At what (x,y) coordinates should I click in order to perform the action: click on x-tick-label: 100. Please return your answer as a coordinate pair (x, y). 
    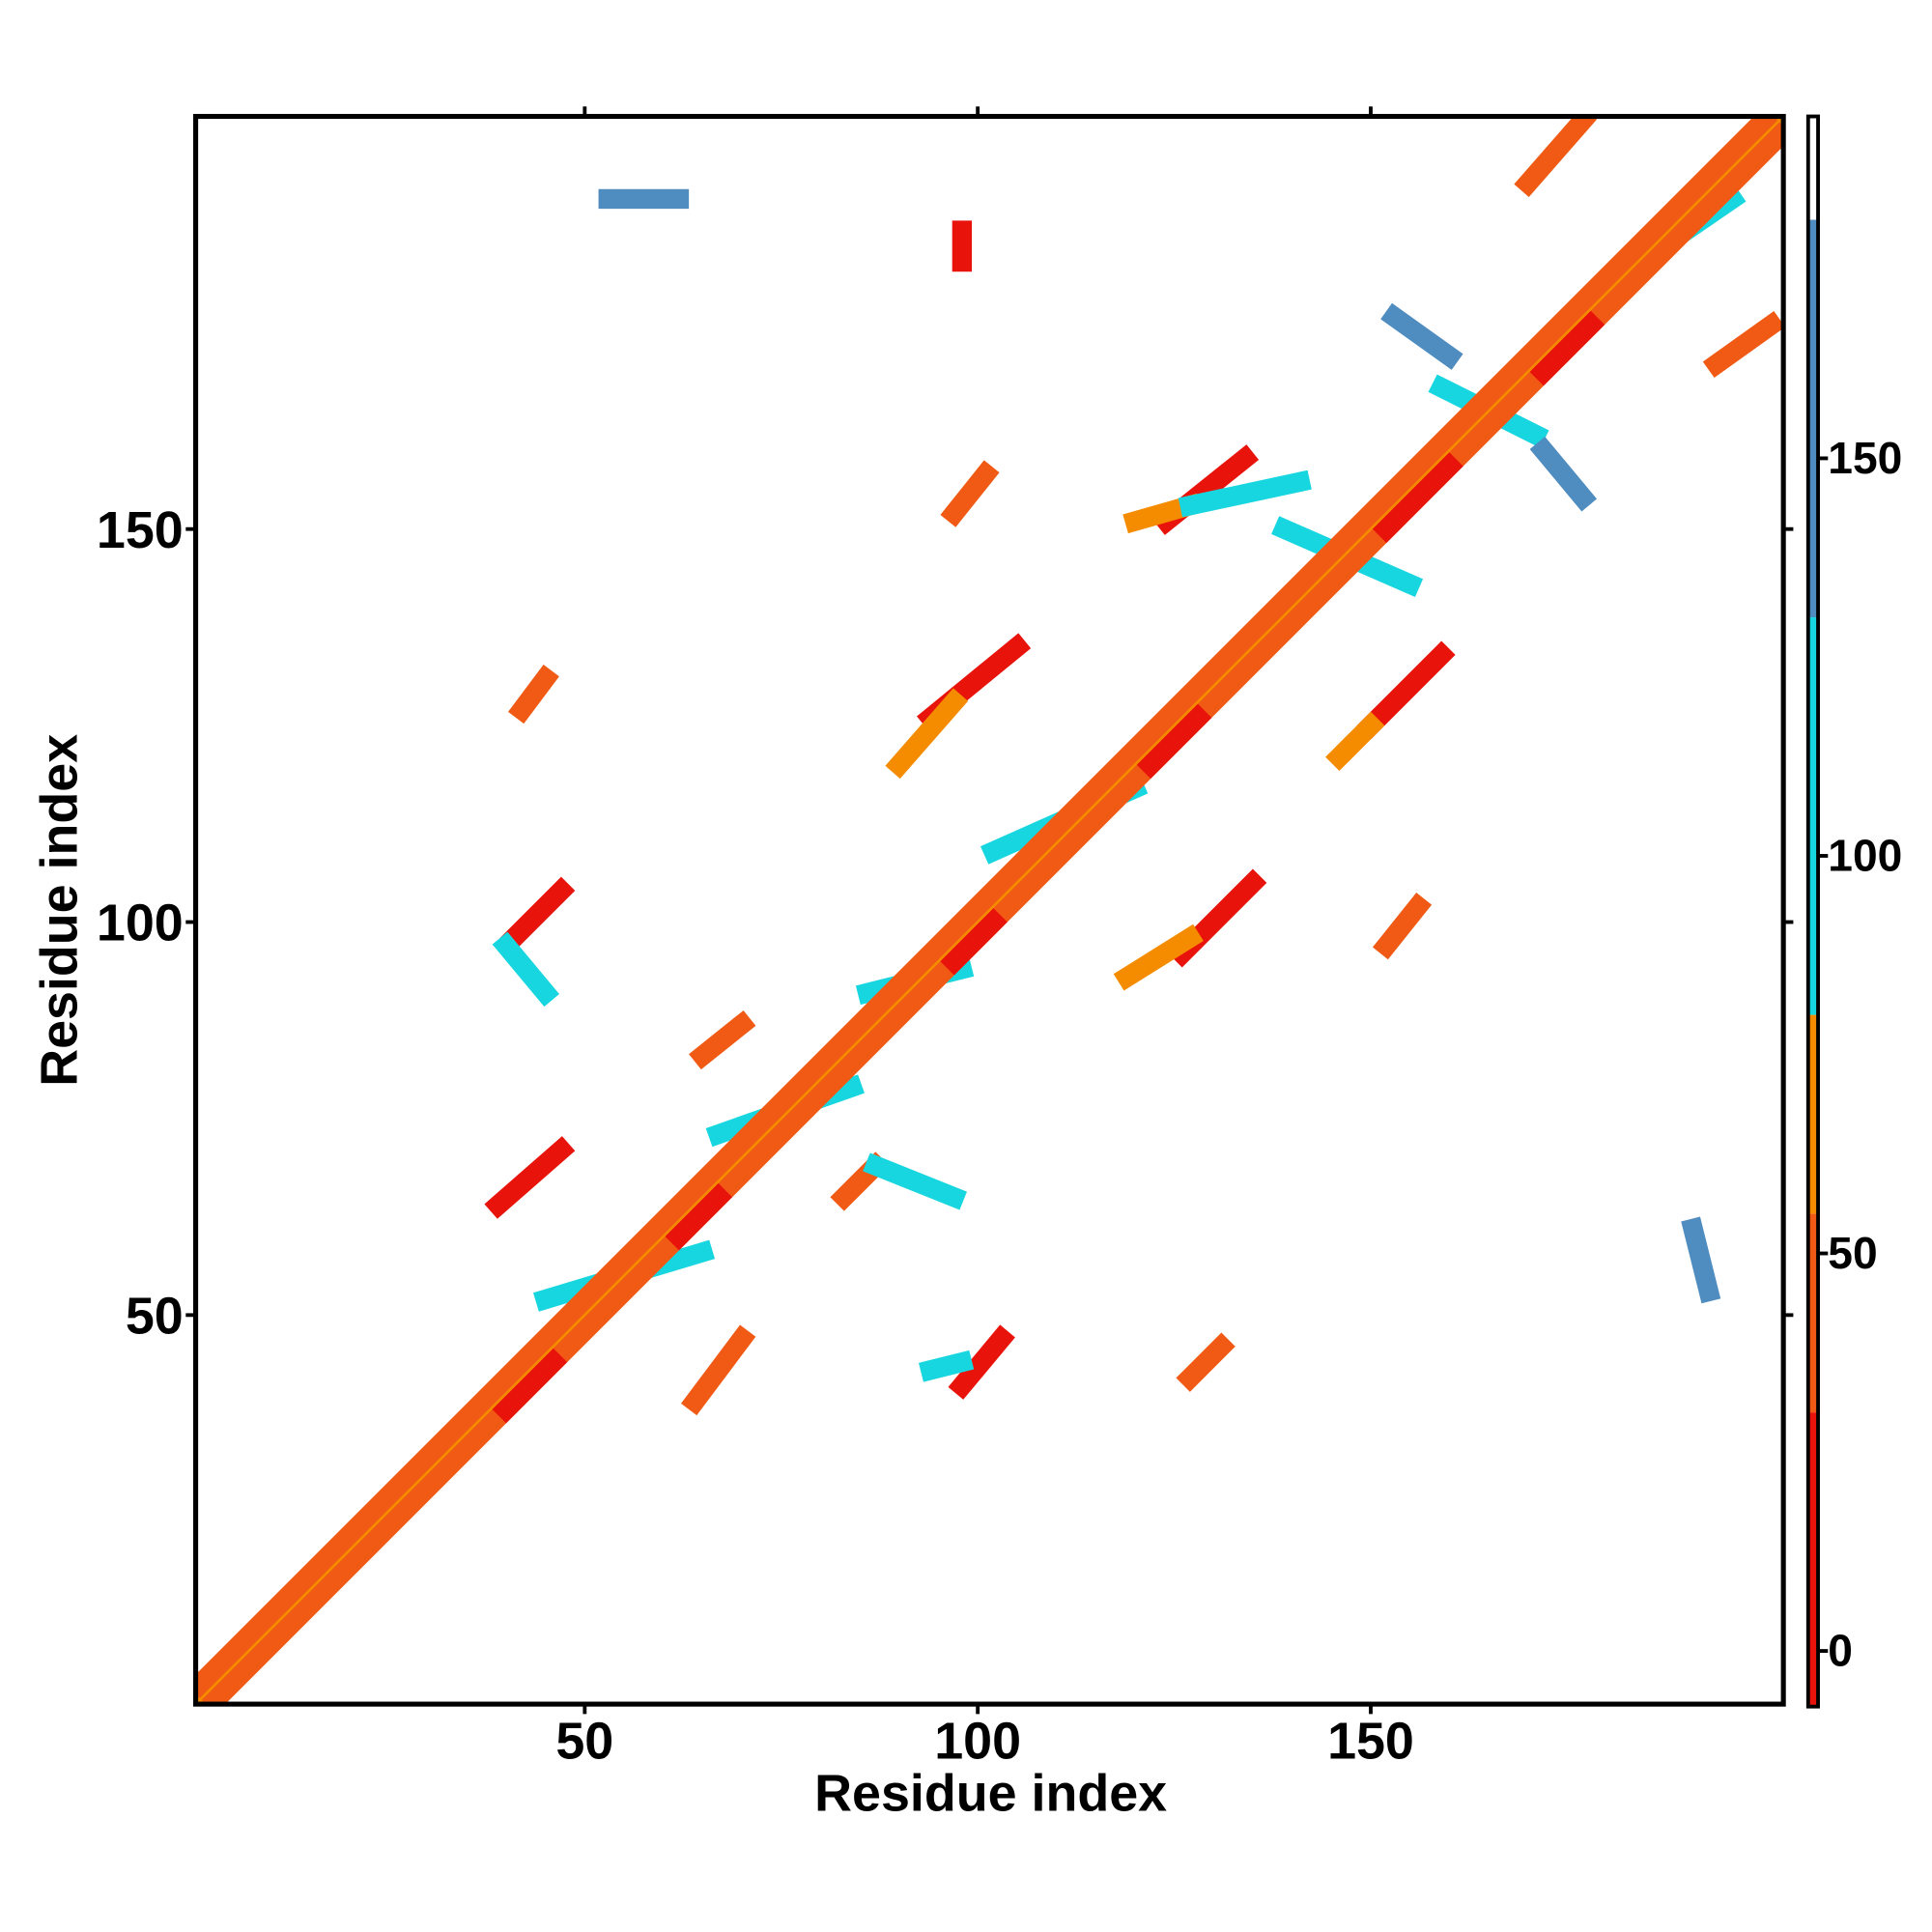
    Looking at the image, I should click on (977, 1742).